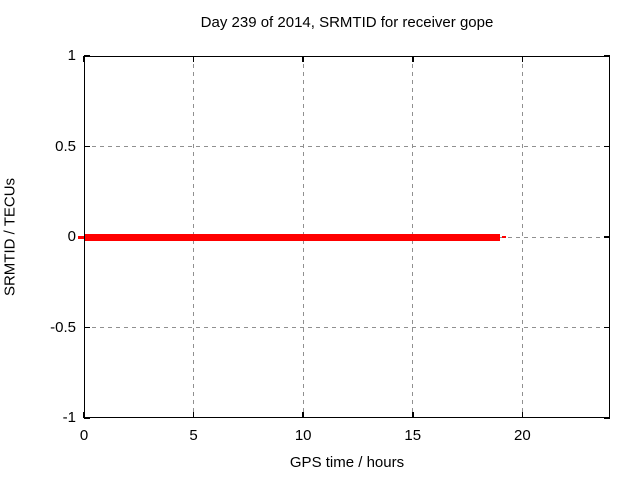  Describe the element at coordinates (69, 417) in the screenshot. I see `y-tick-label: -1` at that location.